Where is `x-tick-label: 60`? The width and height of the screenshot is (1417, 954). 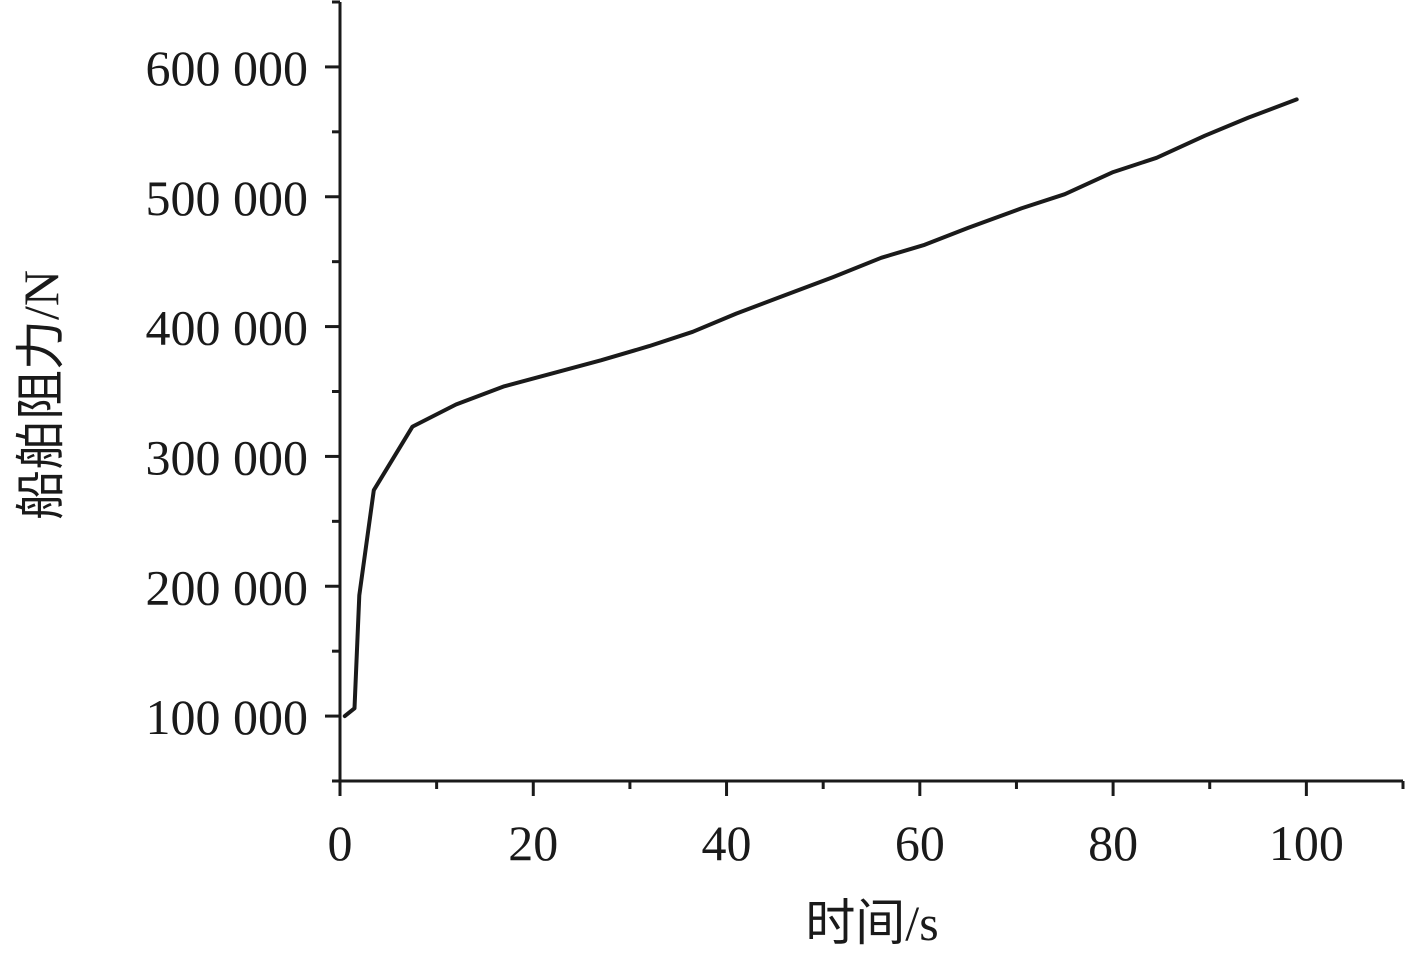 x-tick-label: 60 is located at coordinates (920, 843).